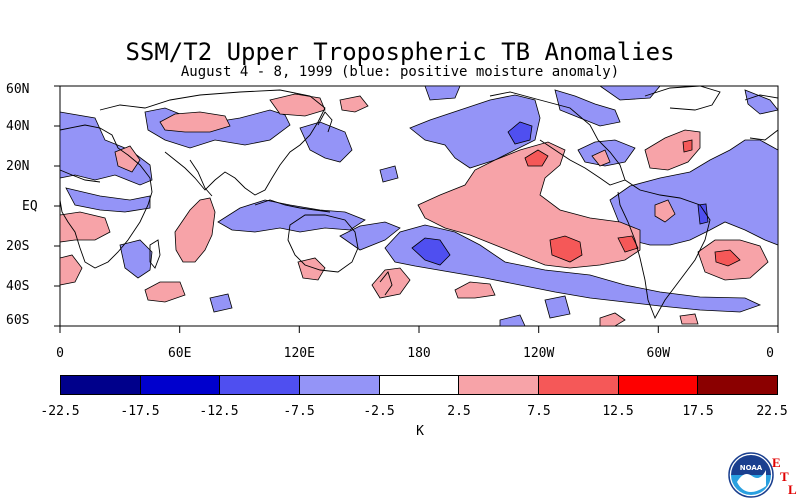  What do you see at coordinates (18, 246) in the screenshot?
I see `lat-label: 20S` at bounding box center [18, 246].